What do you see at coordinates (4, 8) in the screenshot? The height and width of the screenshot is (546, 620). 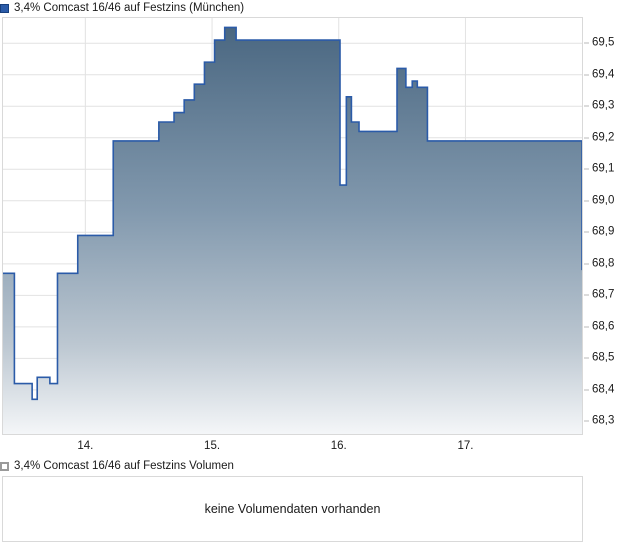 I see `filled-square-icon` at bounding box center [4, 8].